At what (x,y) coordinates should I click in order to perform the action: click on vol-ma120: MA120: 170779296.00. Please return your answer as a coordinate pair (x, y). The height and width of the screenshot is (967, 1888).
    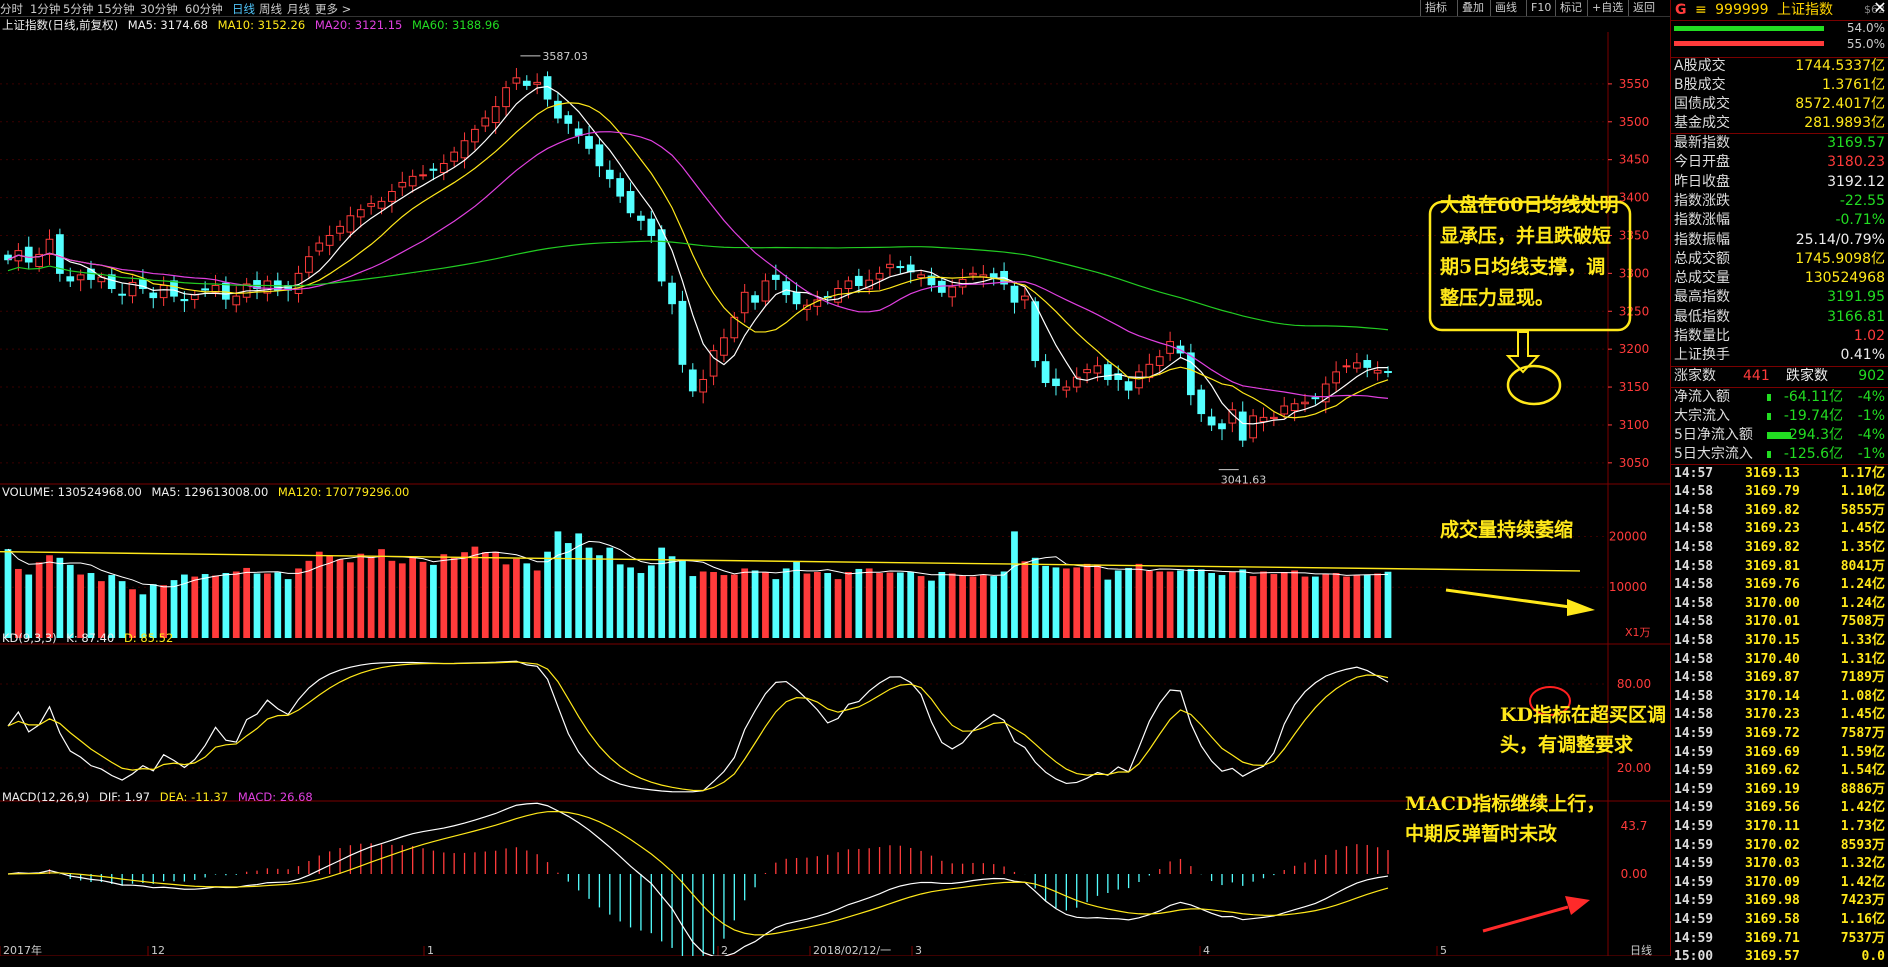
    Looking at the image, I should click on (343, 492).